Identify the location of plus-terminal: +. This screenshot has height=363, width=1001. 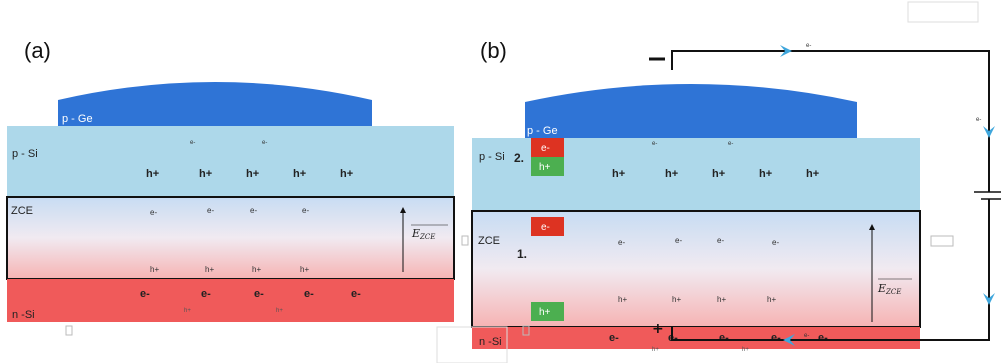
(658, 329).